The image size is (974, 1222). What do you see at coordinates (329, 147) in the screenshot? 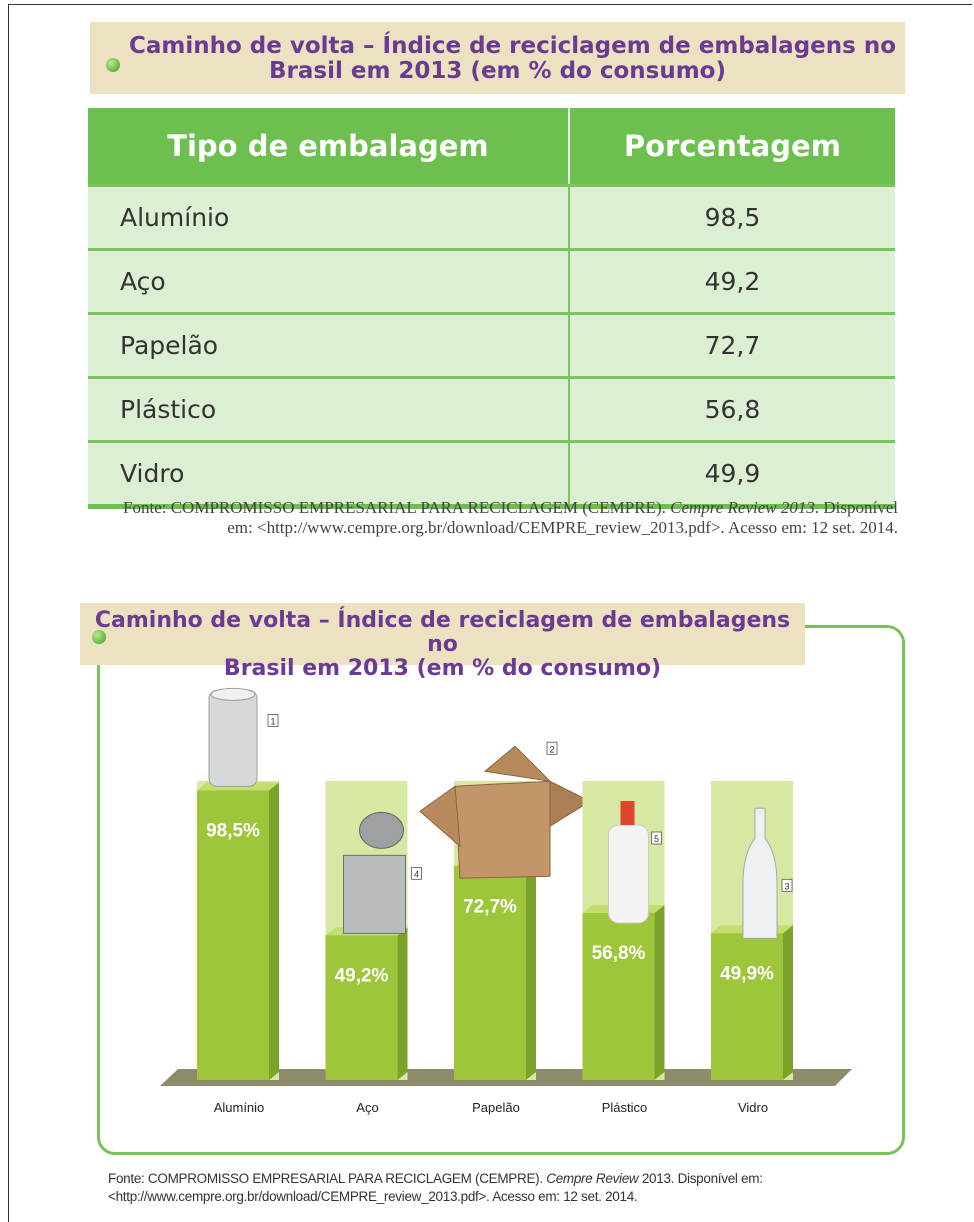
I see `header-cell: Tipo de embalagem` at bounding box center [329, 147].